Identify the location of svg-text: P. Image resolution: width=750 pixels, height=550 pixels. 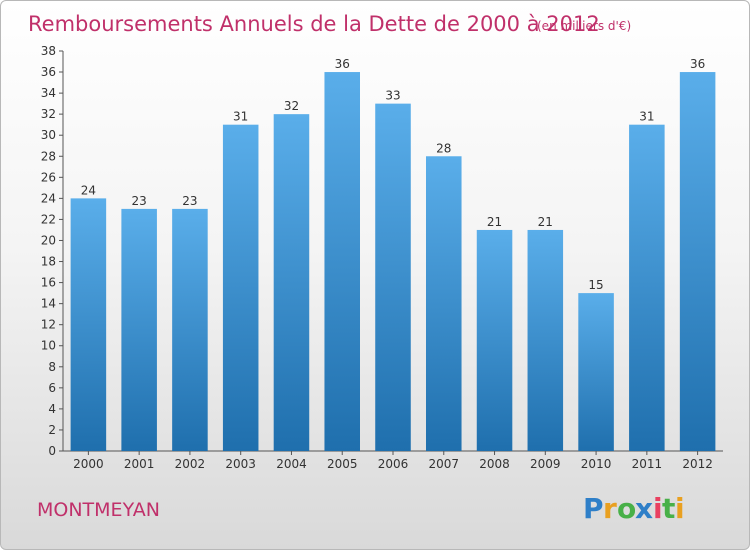
(593, 508).